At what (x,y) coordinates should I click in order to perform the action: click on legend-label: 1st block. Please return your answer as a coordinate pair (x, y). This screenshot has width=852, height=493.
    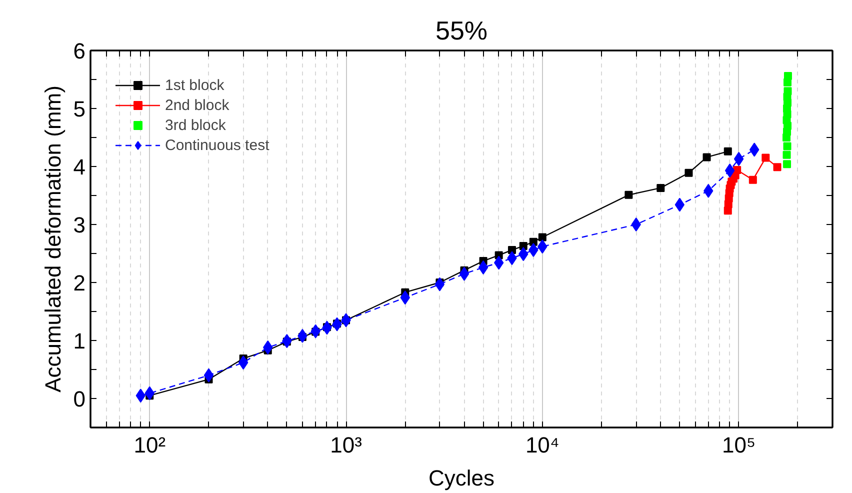
    Looking at the image, I should click on (194, 85).